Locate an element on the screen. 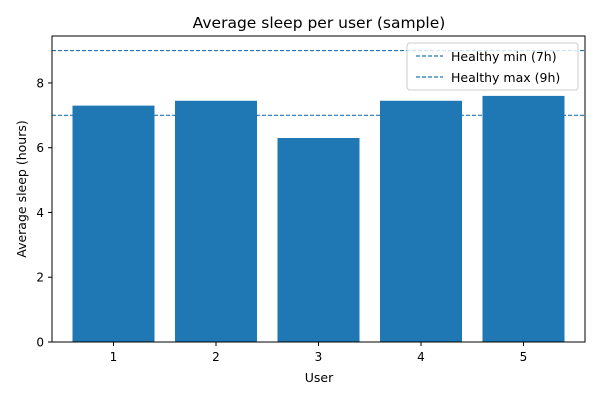 The height and width of the screenshot is (404, 600). x-axis-label: User is located at coordinates (319, 377).